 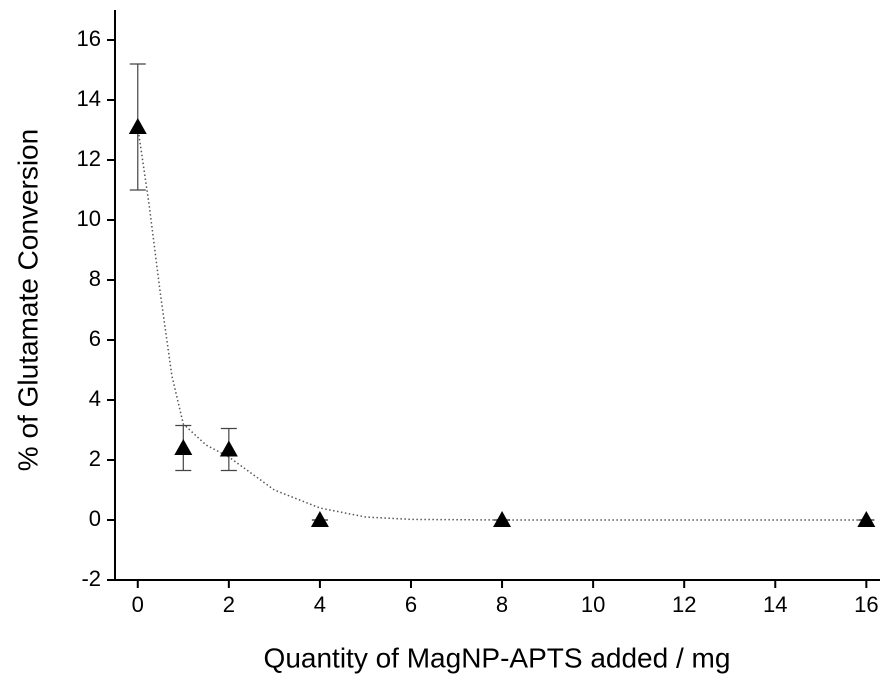 I want to click on y-tick-label: 0, so click(x=95, y=518).